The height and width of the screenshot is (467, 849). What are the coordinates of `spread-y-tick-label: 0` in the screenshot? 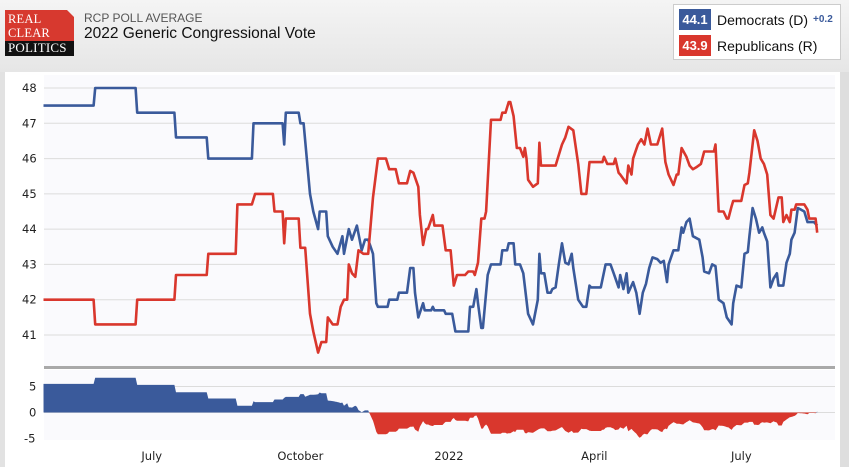 It's located at (32, 413).